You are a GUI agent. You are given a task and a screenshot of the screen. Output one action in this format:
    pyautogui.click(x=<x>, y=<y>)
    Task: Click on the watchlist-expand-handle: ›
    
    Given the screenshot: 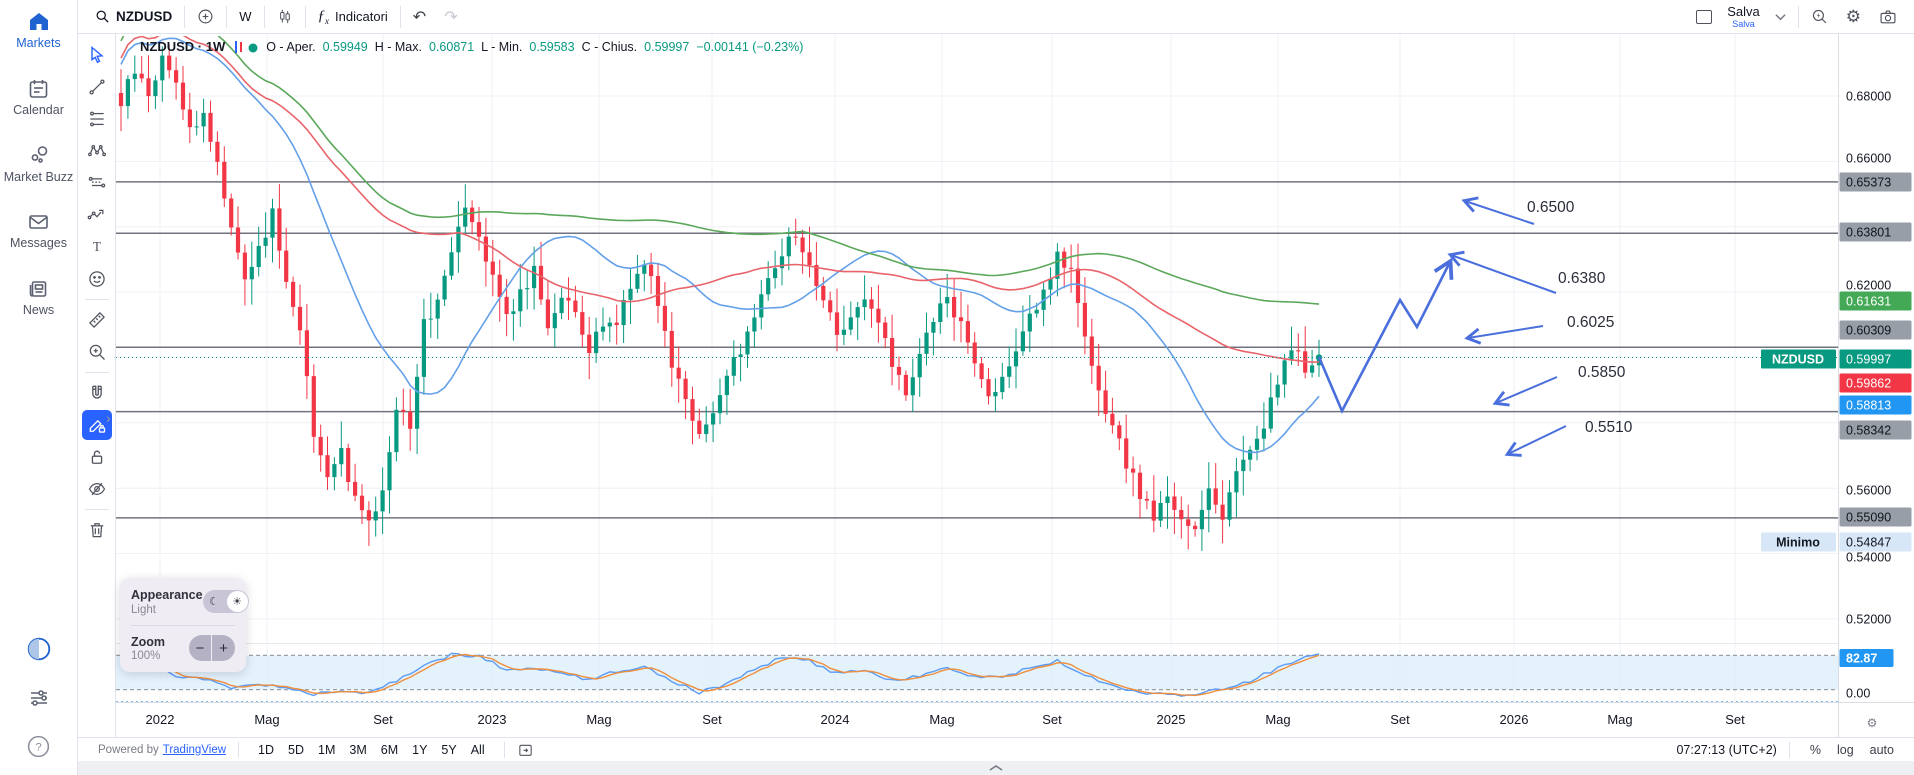 What is the action you would take?
    pyautogui.click(x=108, y=418)
    